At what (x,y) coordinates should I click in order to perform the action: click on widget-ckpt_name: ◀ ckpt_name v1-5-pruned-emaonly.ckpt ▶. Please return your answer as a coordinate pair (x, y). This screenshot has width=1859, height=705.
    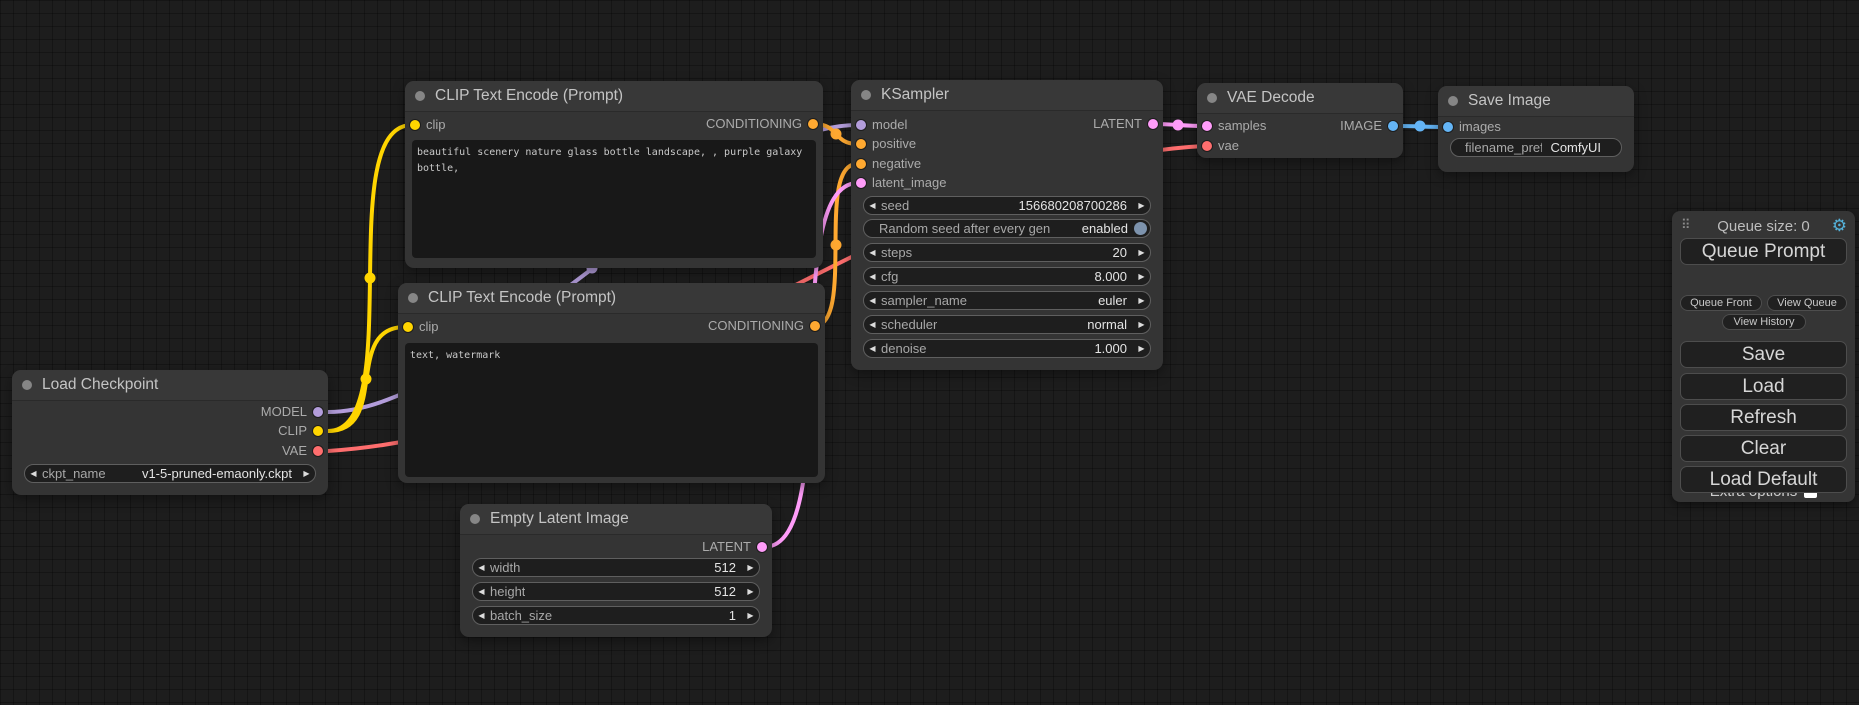
    Looking at the image, I should click on (170, 473).